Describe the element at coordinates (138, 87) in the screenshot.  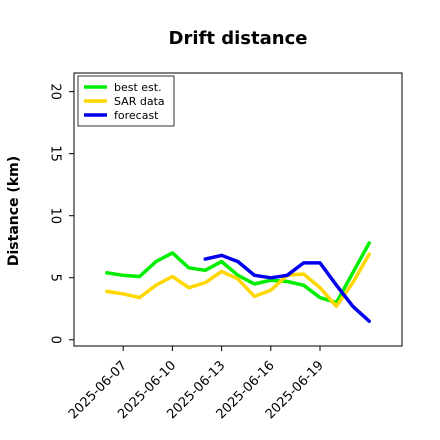
I see `legend-label-0: best est.` at that location.